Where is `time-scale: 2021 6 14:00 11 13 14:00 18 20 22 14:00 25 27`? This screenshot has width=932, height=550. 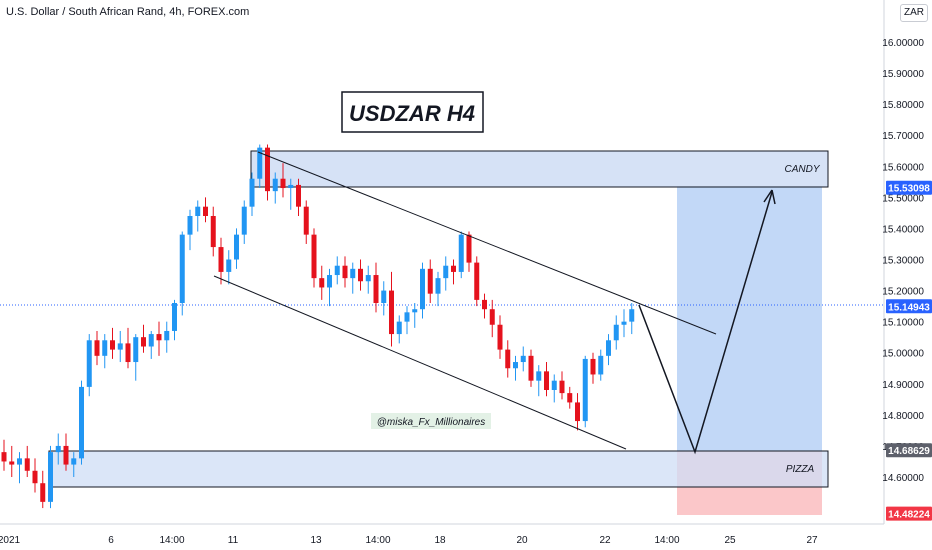
time-scale: 2021 6 14:00 11 13 14:00 18 20 22 14:00 25 27 is located at coordinates (409, 540).